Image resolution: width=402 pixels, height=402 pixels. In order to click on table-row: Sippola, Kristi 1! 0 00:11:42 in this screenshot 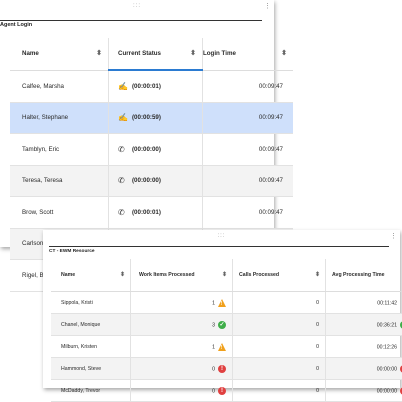, I will do `click(226, 302)`.